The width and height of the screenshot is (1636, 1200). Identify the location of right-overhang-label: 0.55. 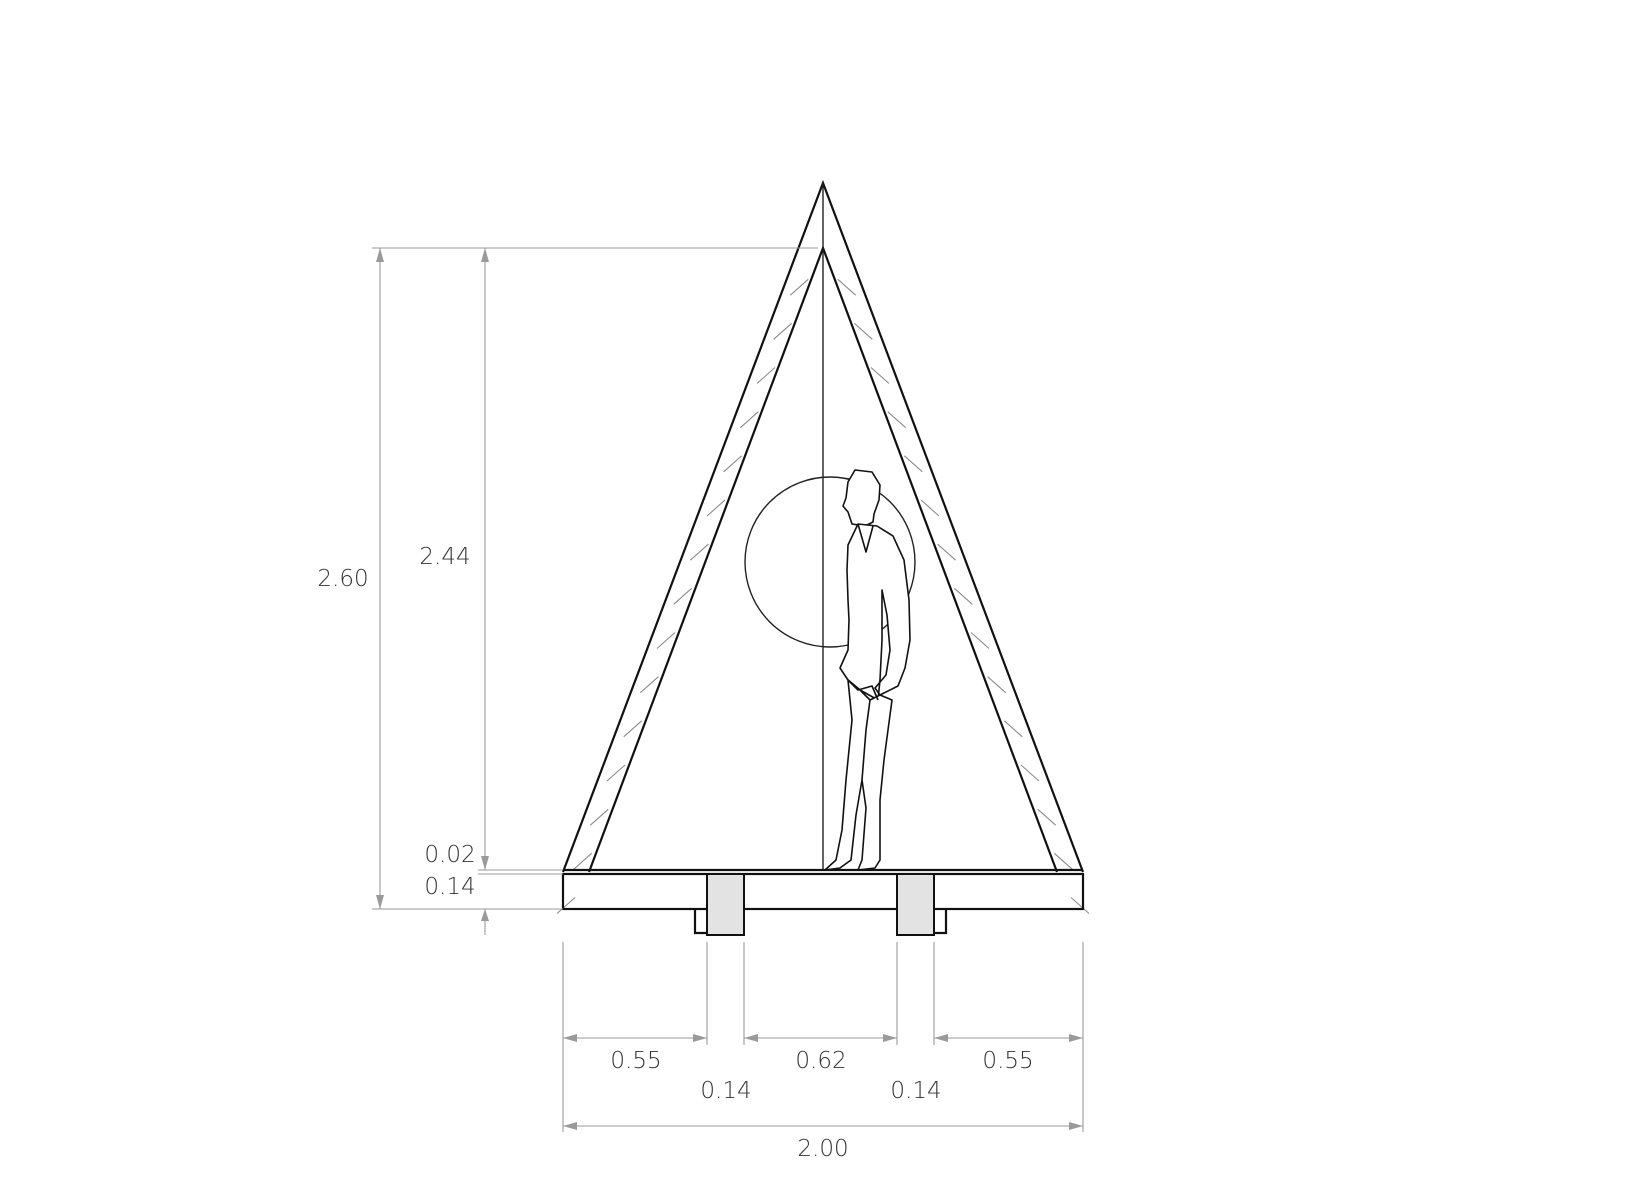
(1007, 1061).